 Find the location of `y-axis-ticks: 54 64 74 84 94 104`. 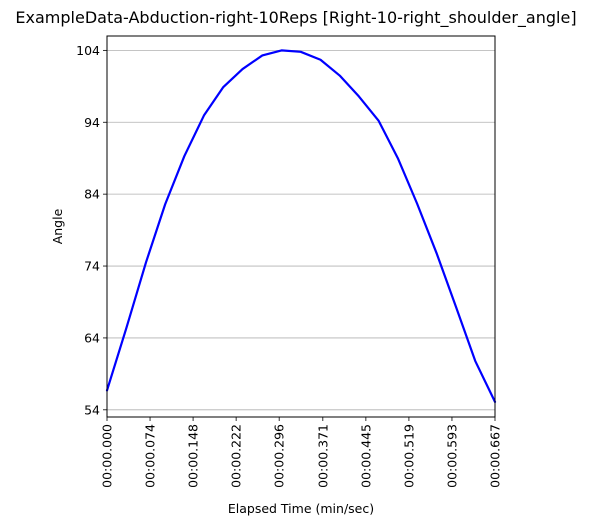

y-axis-ticks: 54 64 74 84 94 104 is located at coordinates (91, 230).